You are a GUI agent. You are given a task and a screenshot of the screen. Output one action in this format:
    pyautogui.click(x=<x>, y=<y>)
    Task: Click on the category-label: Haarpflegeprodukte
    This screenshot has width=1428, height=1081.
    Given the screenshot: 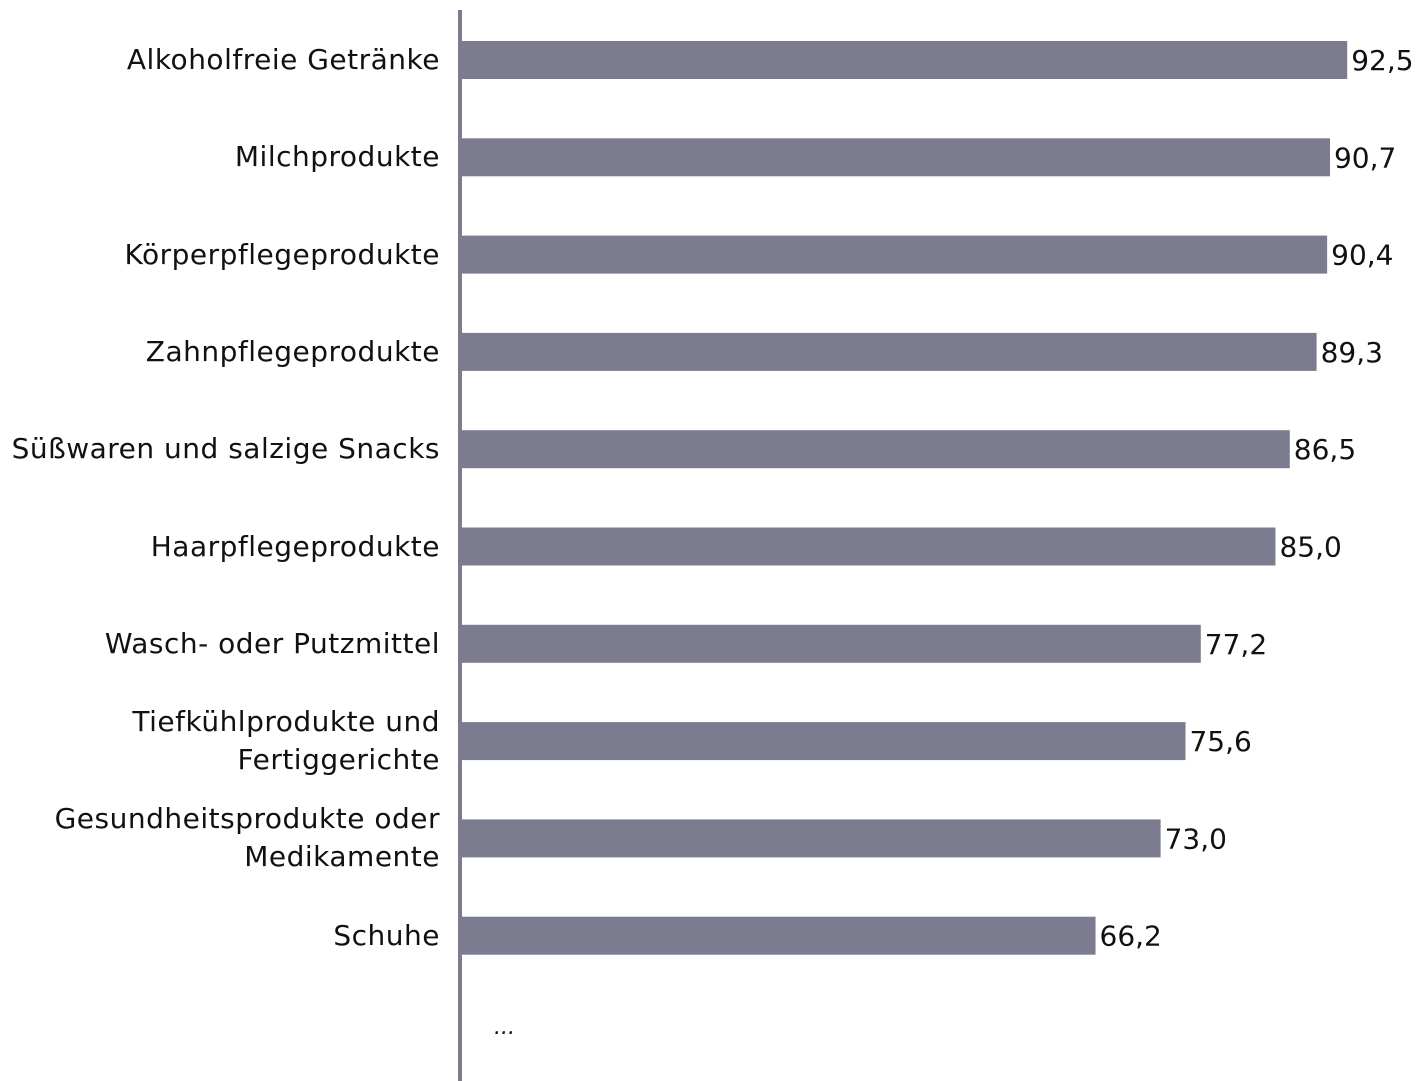 What is the action you would take?
    pyautogui.click(x=295, y=546)
    